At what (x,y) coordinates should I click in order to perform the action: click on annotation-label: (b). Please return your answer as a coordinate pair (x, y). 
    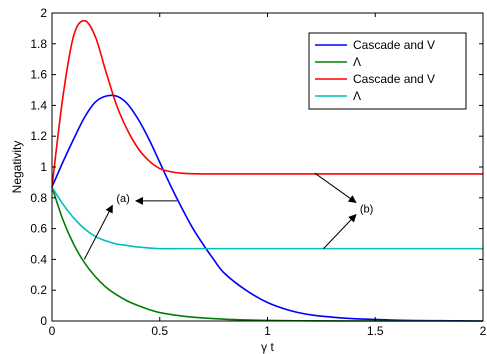
    Looking at the image, I should click on (366, 210).